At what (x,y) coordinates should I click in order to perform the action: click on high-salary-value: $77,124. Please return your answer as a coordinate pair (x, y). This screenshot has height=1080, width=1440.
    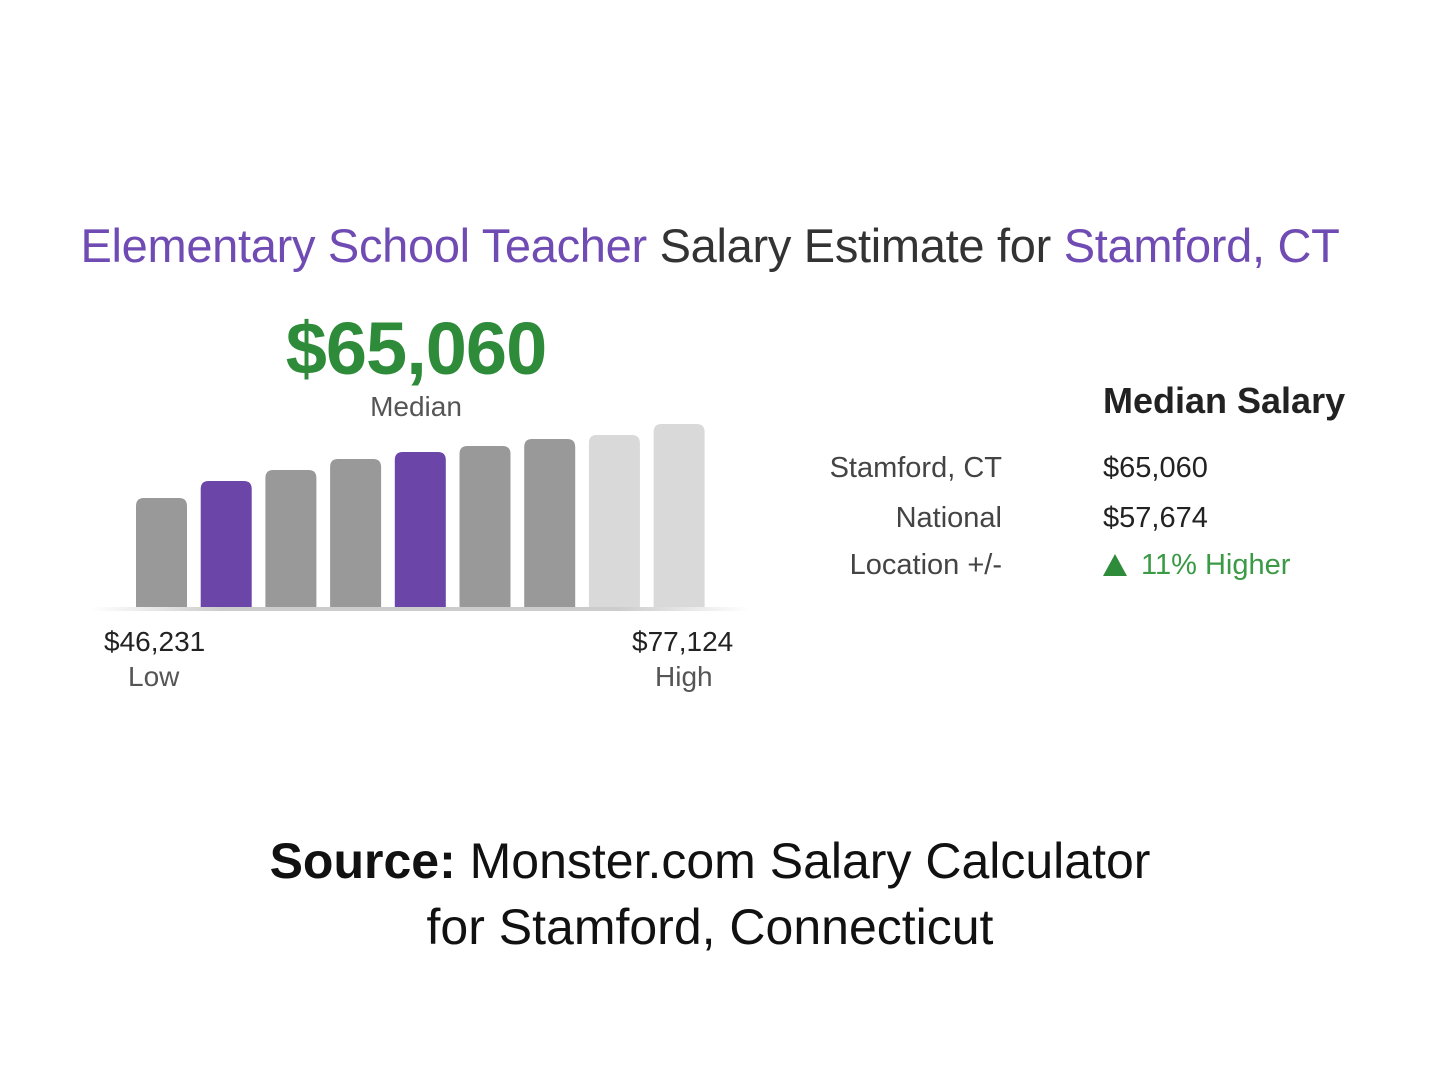
    Looking at the image, I should click on (683, 641).